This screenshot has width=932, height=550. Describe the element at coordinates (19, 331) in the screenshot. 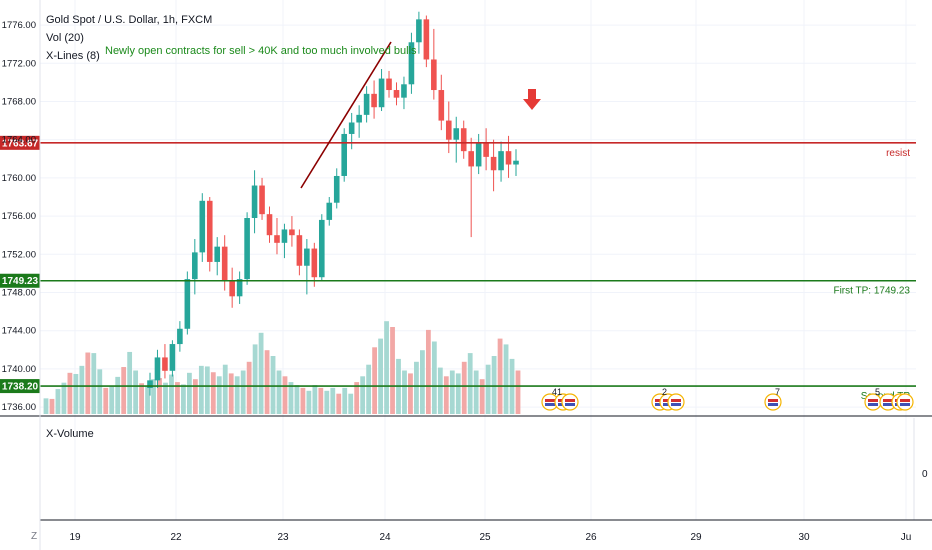

I see `price-tick-label: 1744.00` at that location.